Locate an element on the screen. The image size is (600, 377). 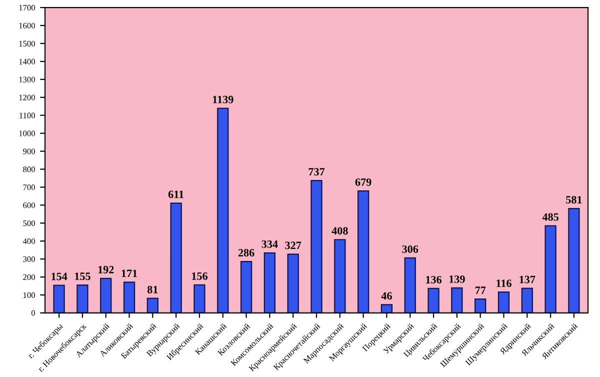
data-label: 334 is located at coordinates (270, 244).